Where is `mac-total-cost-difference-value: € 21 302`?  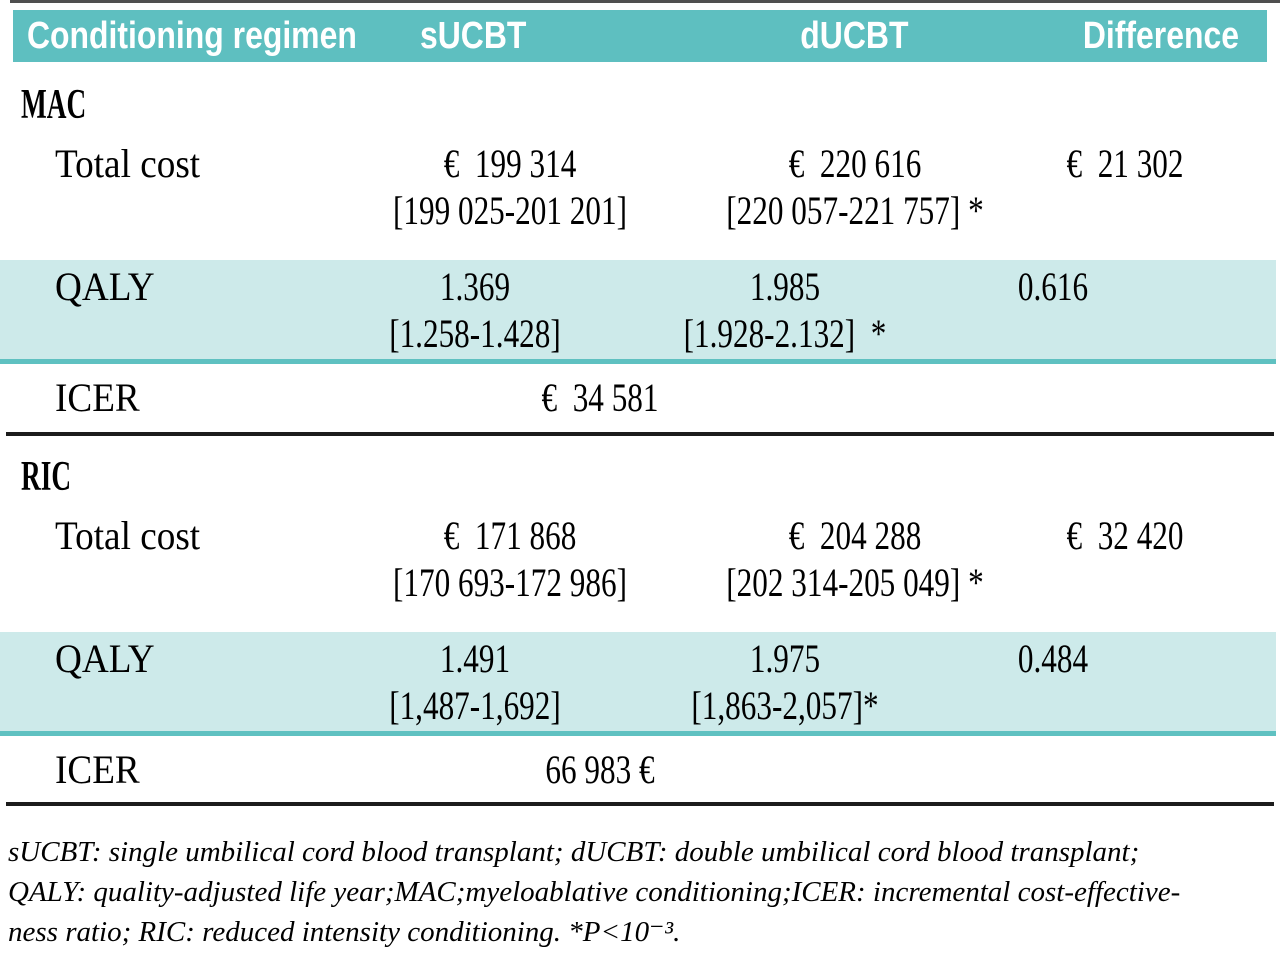
mac-total-cost-difference-value: € 21 302 is located at coordinates (1125, 163).